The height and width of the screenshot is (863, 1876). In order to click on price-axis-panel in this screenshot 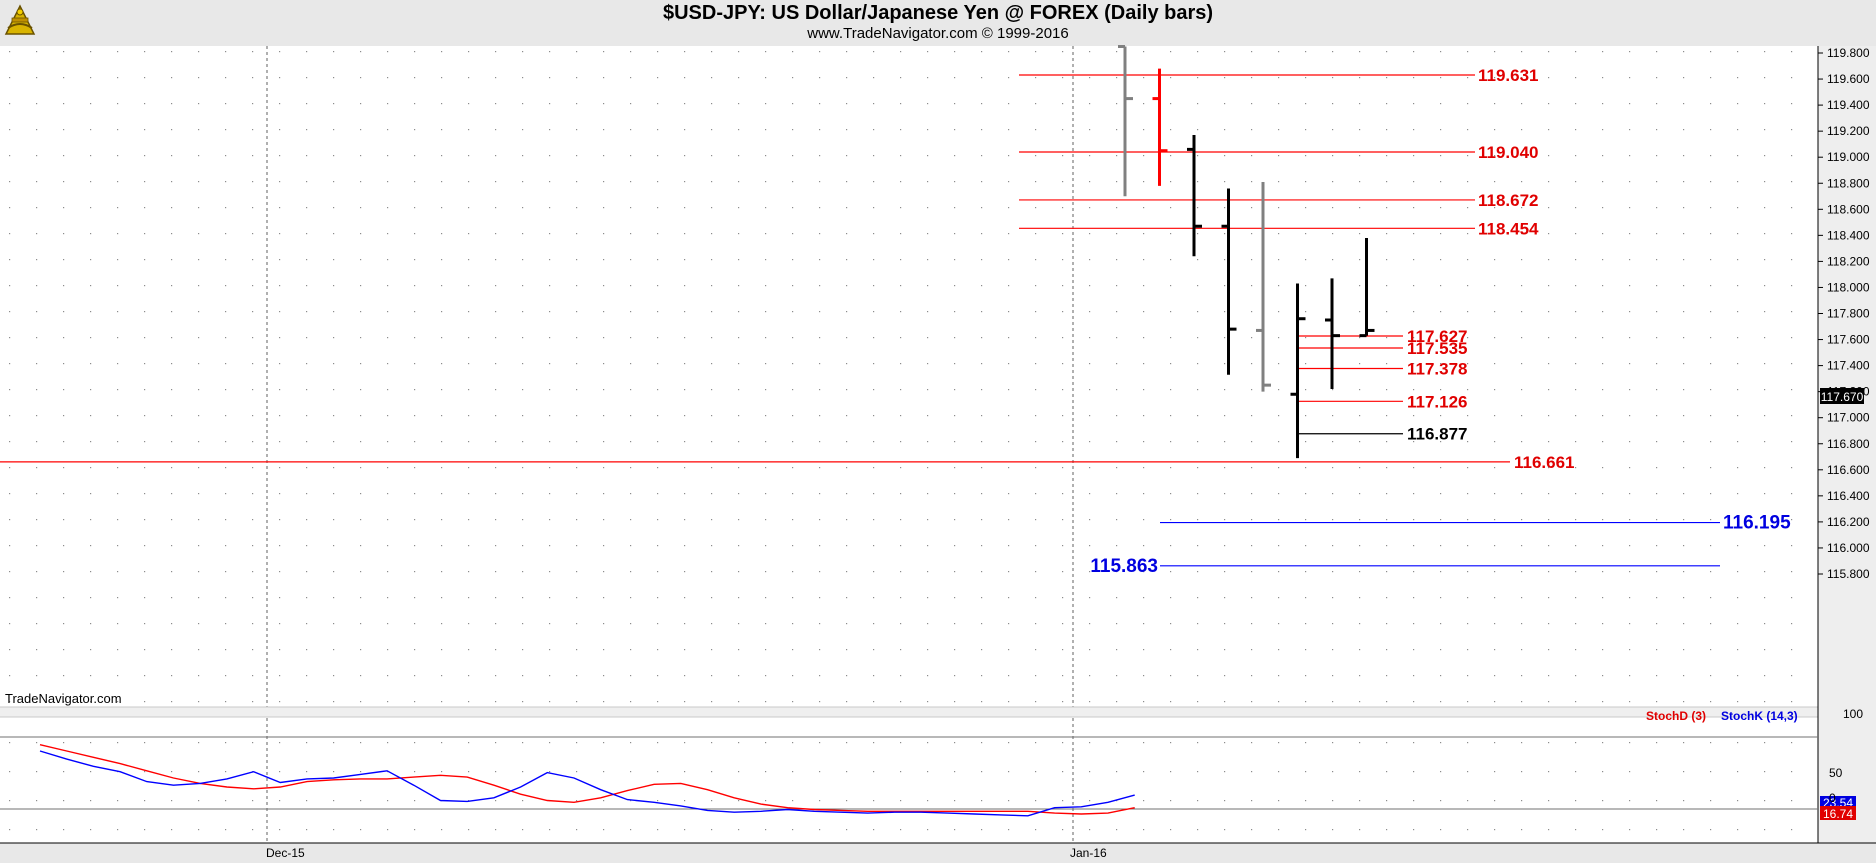, I will do `click(1847, 444)`.